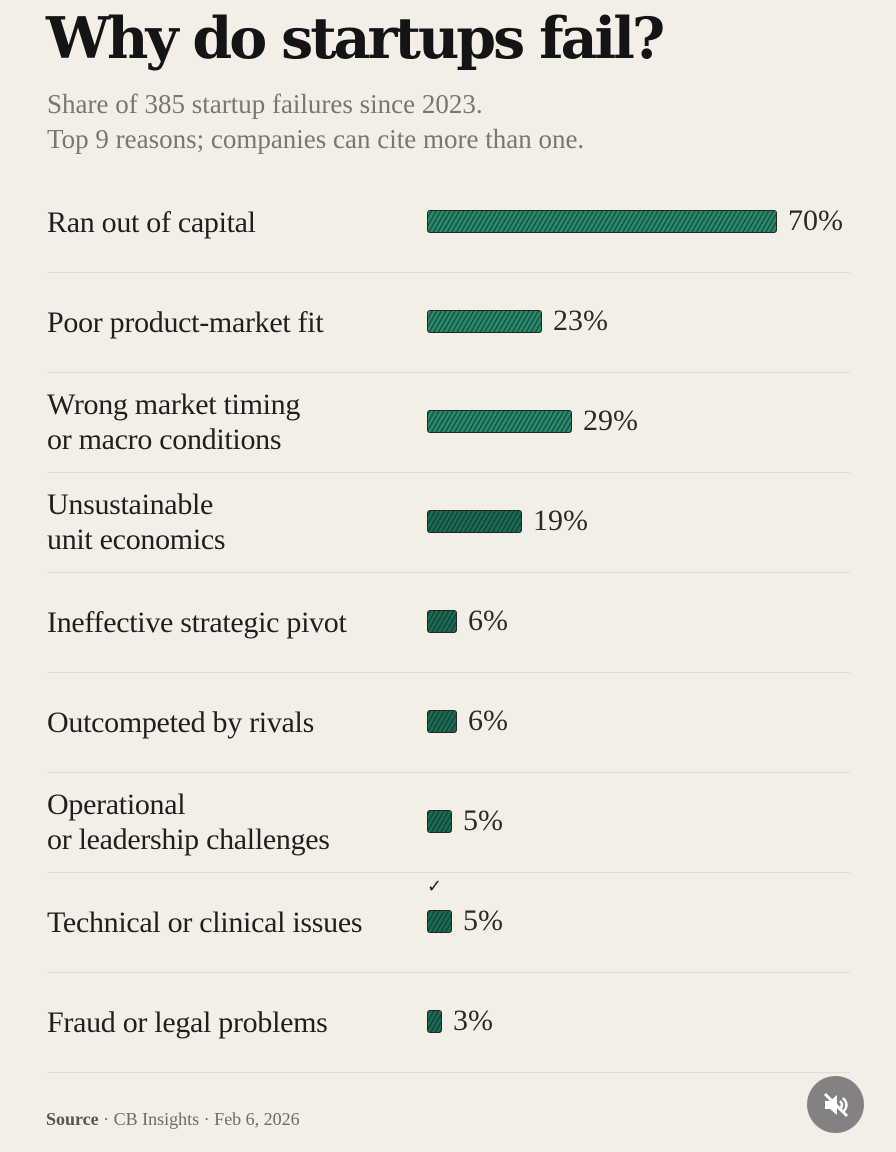 This screenshot has width=896, height=1152. I want to click on category-label: Unsustainable unit economics, so click(136, 522).